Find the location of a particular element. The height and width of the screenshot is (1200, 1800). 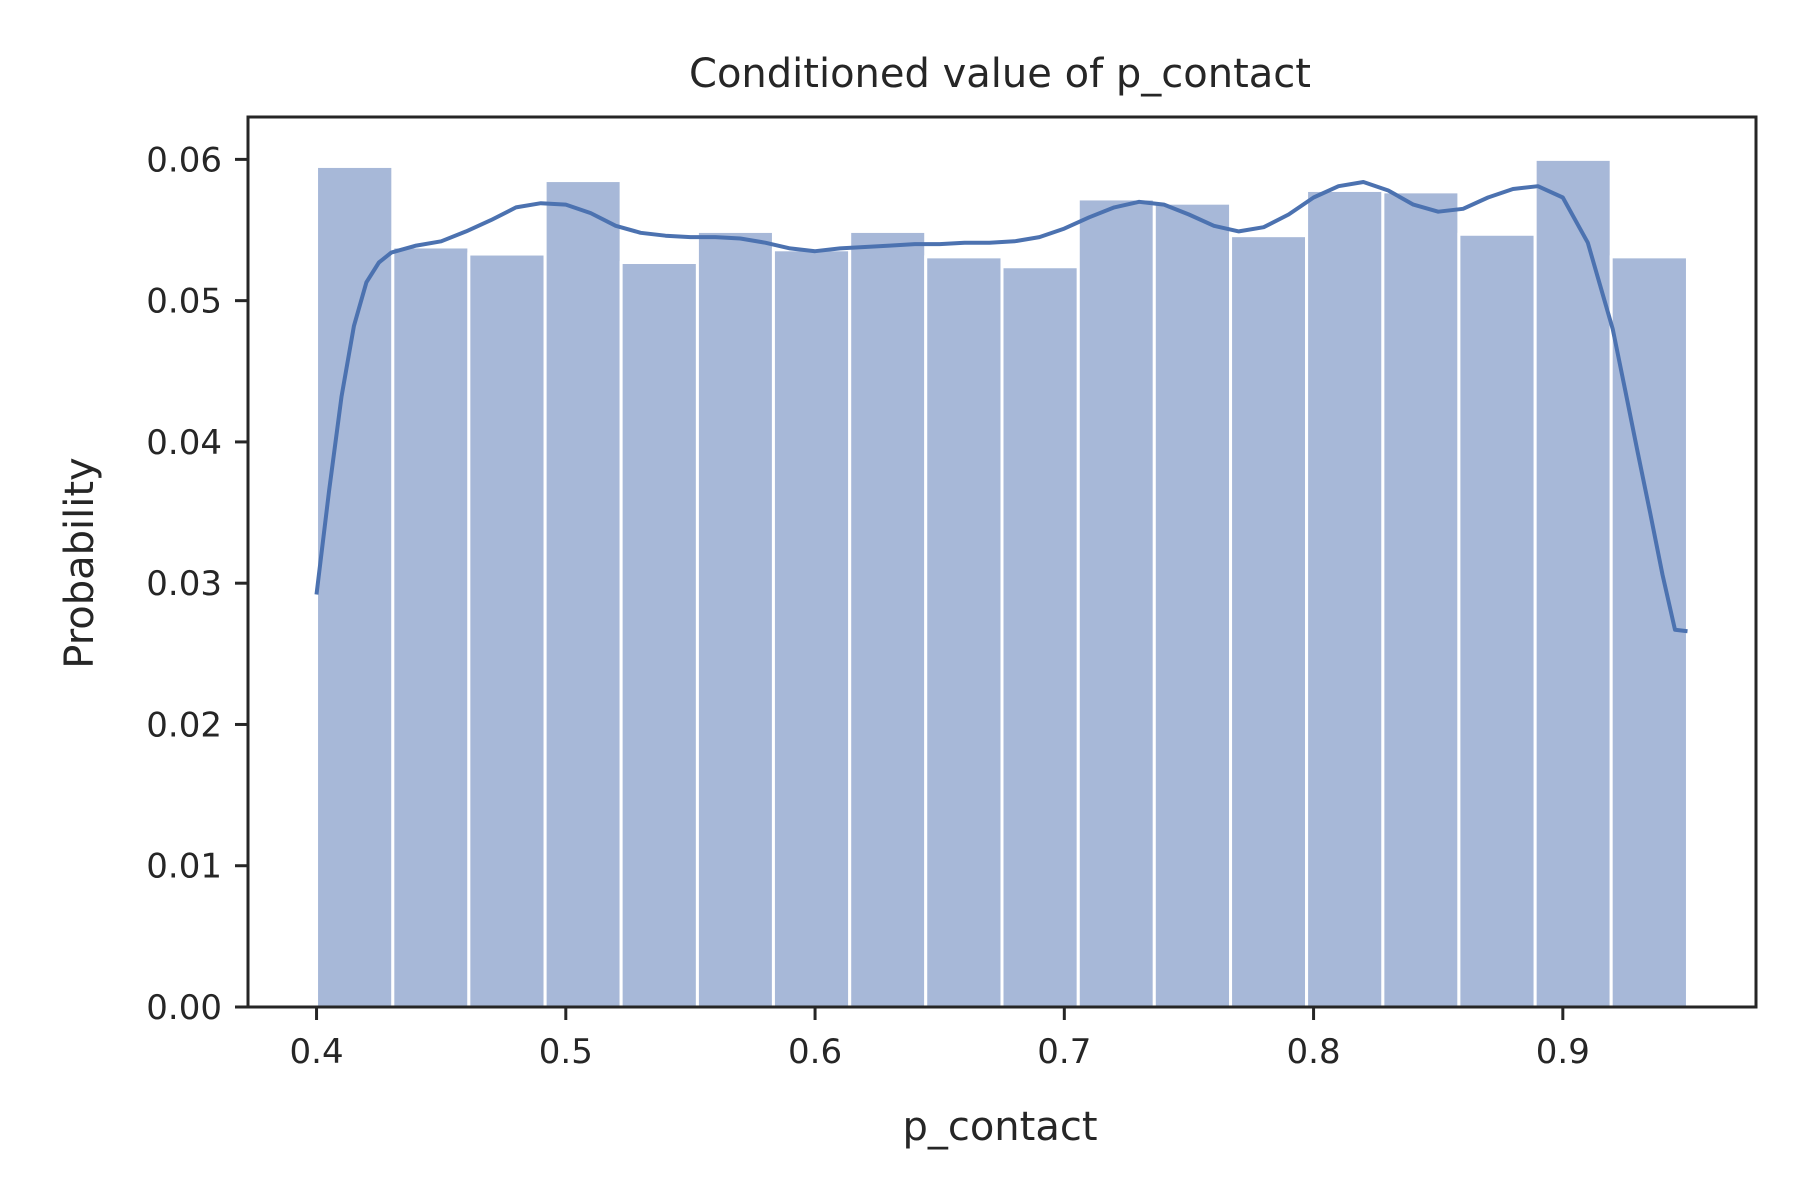

x-tick-label: 0.4 is located at coordinates (317, 1052).